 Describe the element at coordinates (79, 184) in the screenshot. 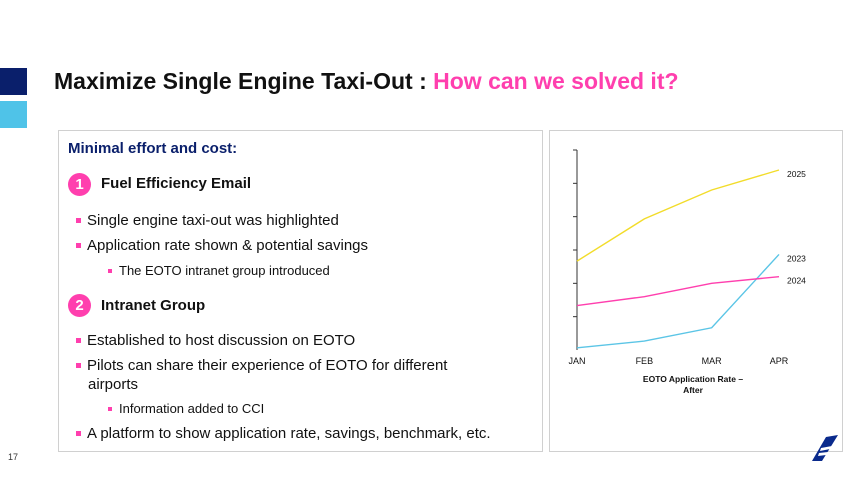

I see `section-number-1: 1` at that location.